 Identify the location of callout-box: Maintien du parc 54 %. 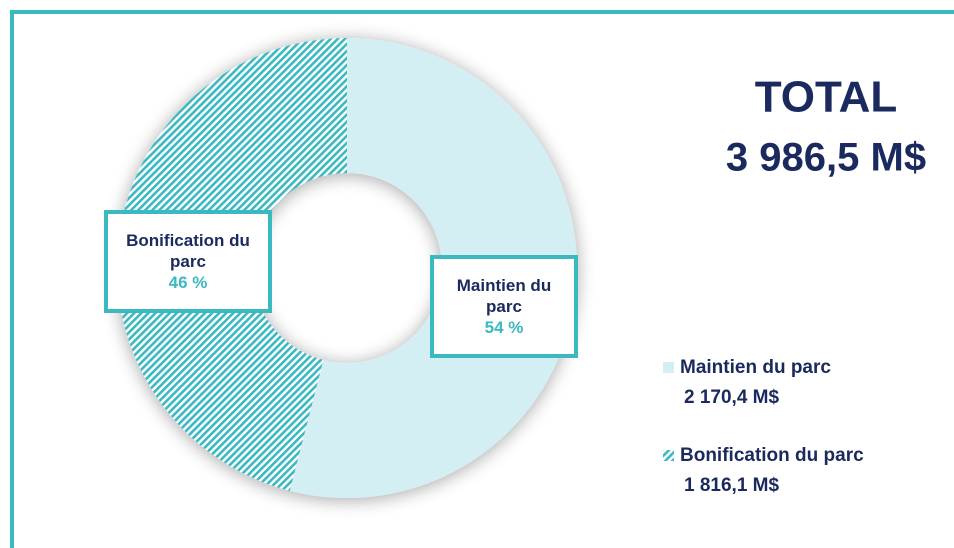
(504, 306).